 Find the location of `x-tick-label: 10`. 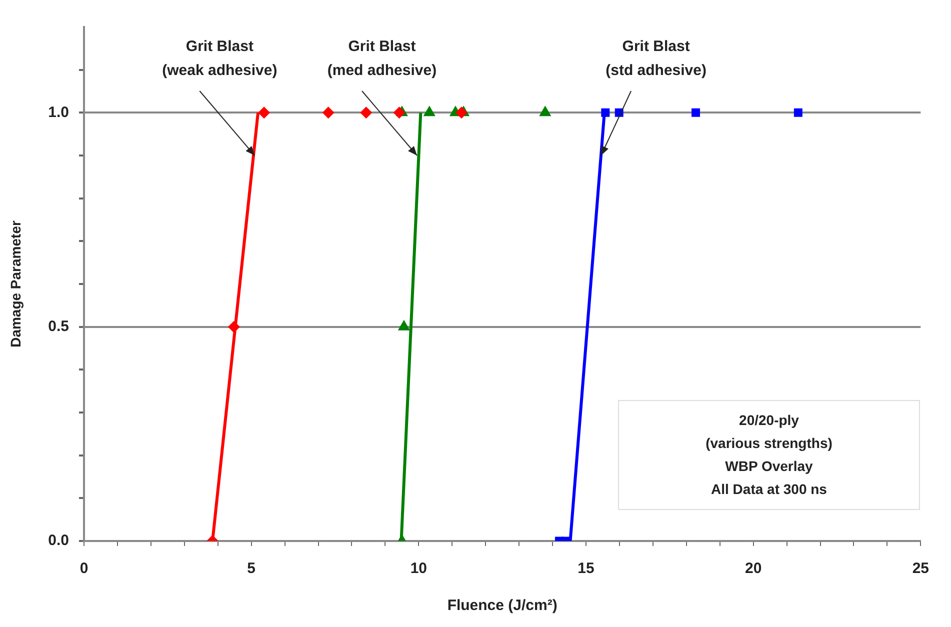

x-tick-label: 10 is located at coordinates (419, 569).